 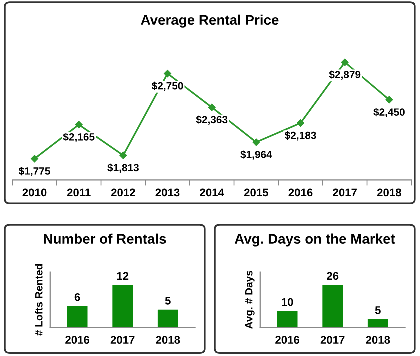 I want to click on y-axis-title: # Lofts Rented, so click(x=39, y=300).